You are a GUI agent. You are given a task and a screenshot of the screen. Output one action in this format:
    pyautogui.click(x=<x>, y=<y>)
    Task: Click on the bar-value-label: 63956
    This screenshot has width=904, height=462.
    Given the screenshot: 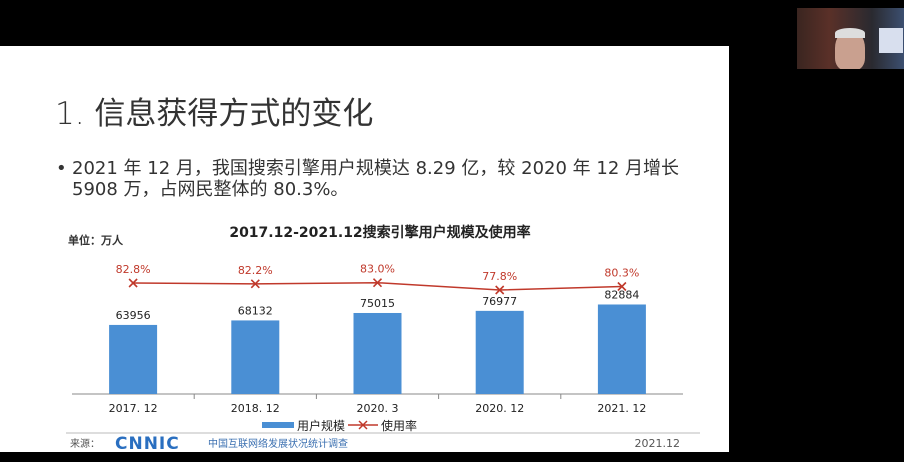 What is the action you would take?
    pyautogui.click(x=133, y=315)
    